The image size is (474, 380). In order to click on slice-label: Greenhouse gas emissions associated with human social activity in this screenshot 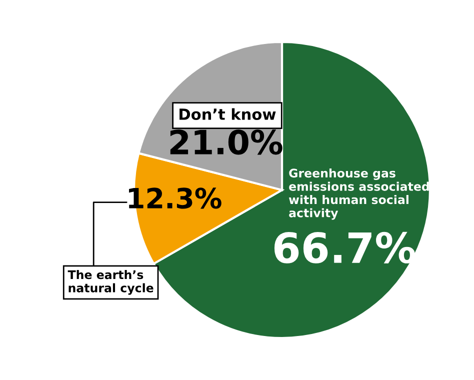, I will do `click(358, 194)`.